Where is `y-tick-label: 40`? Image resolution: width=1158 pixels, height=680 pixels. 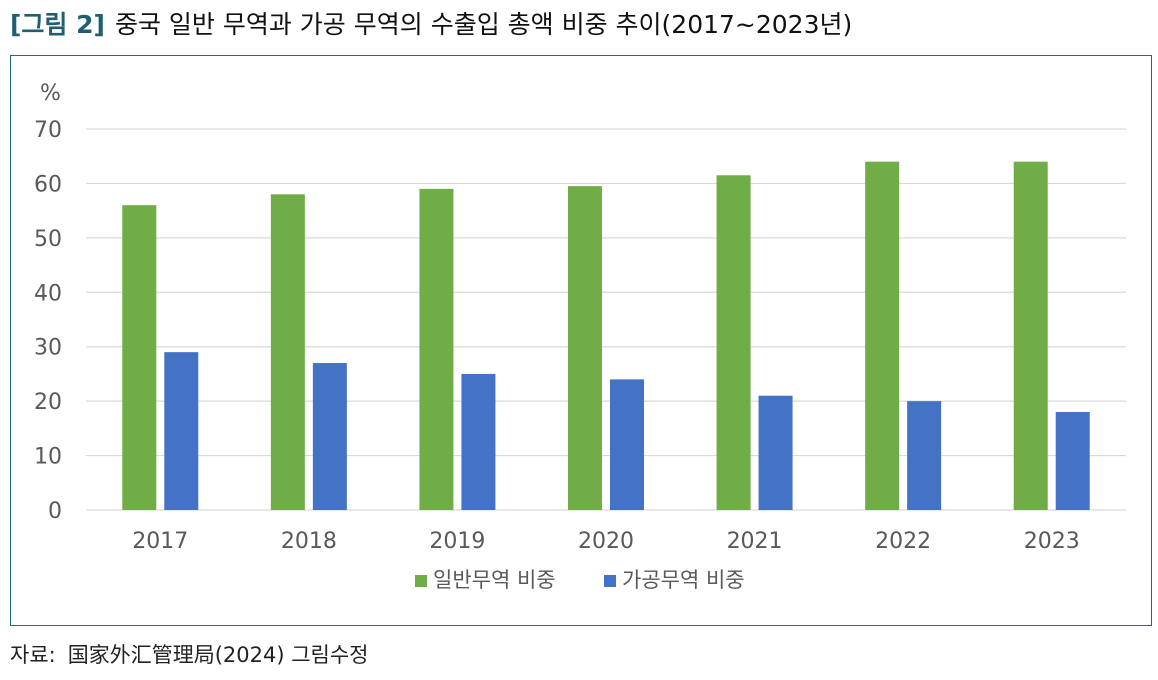
y-tick-label: 40 is located at coordinates (48, 293).